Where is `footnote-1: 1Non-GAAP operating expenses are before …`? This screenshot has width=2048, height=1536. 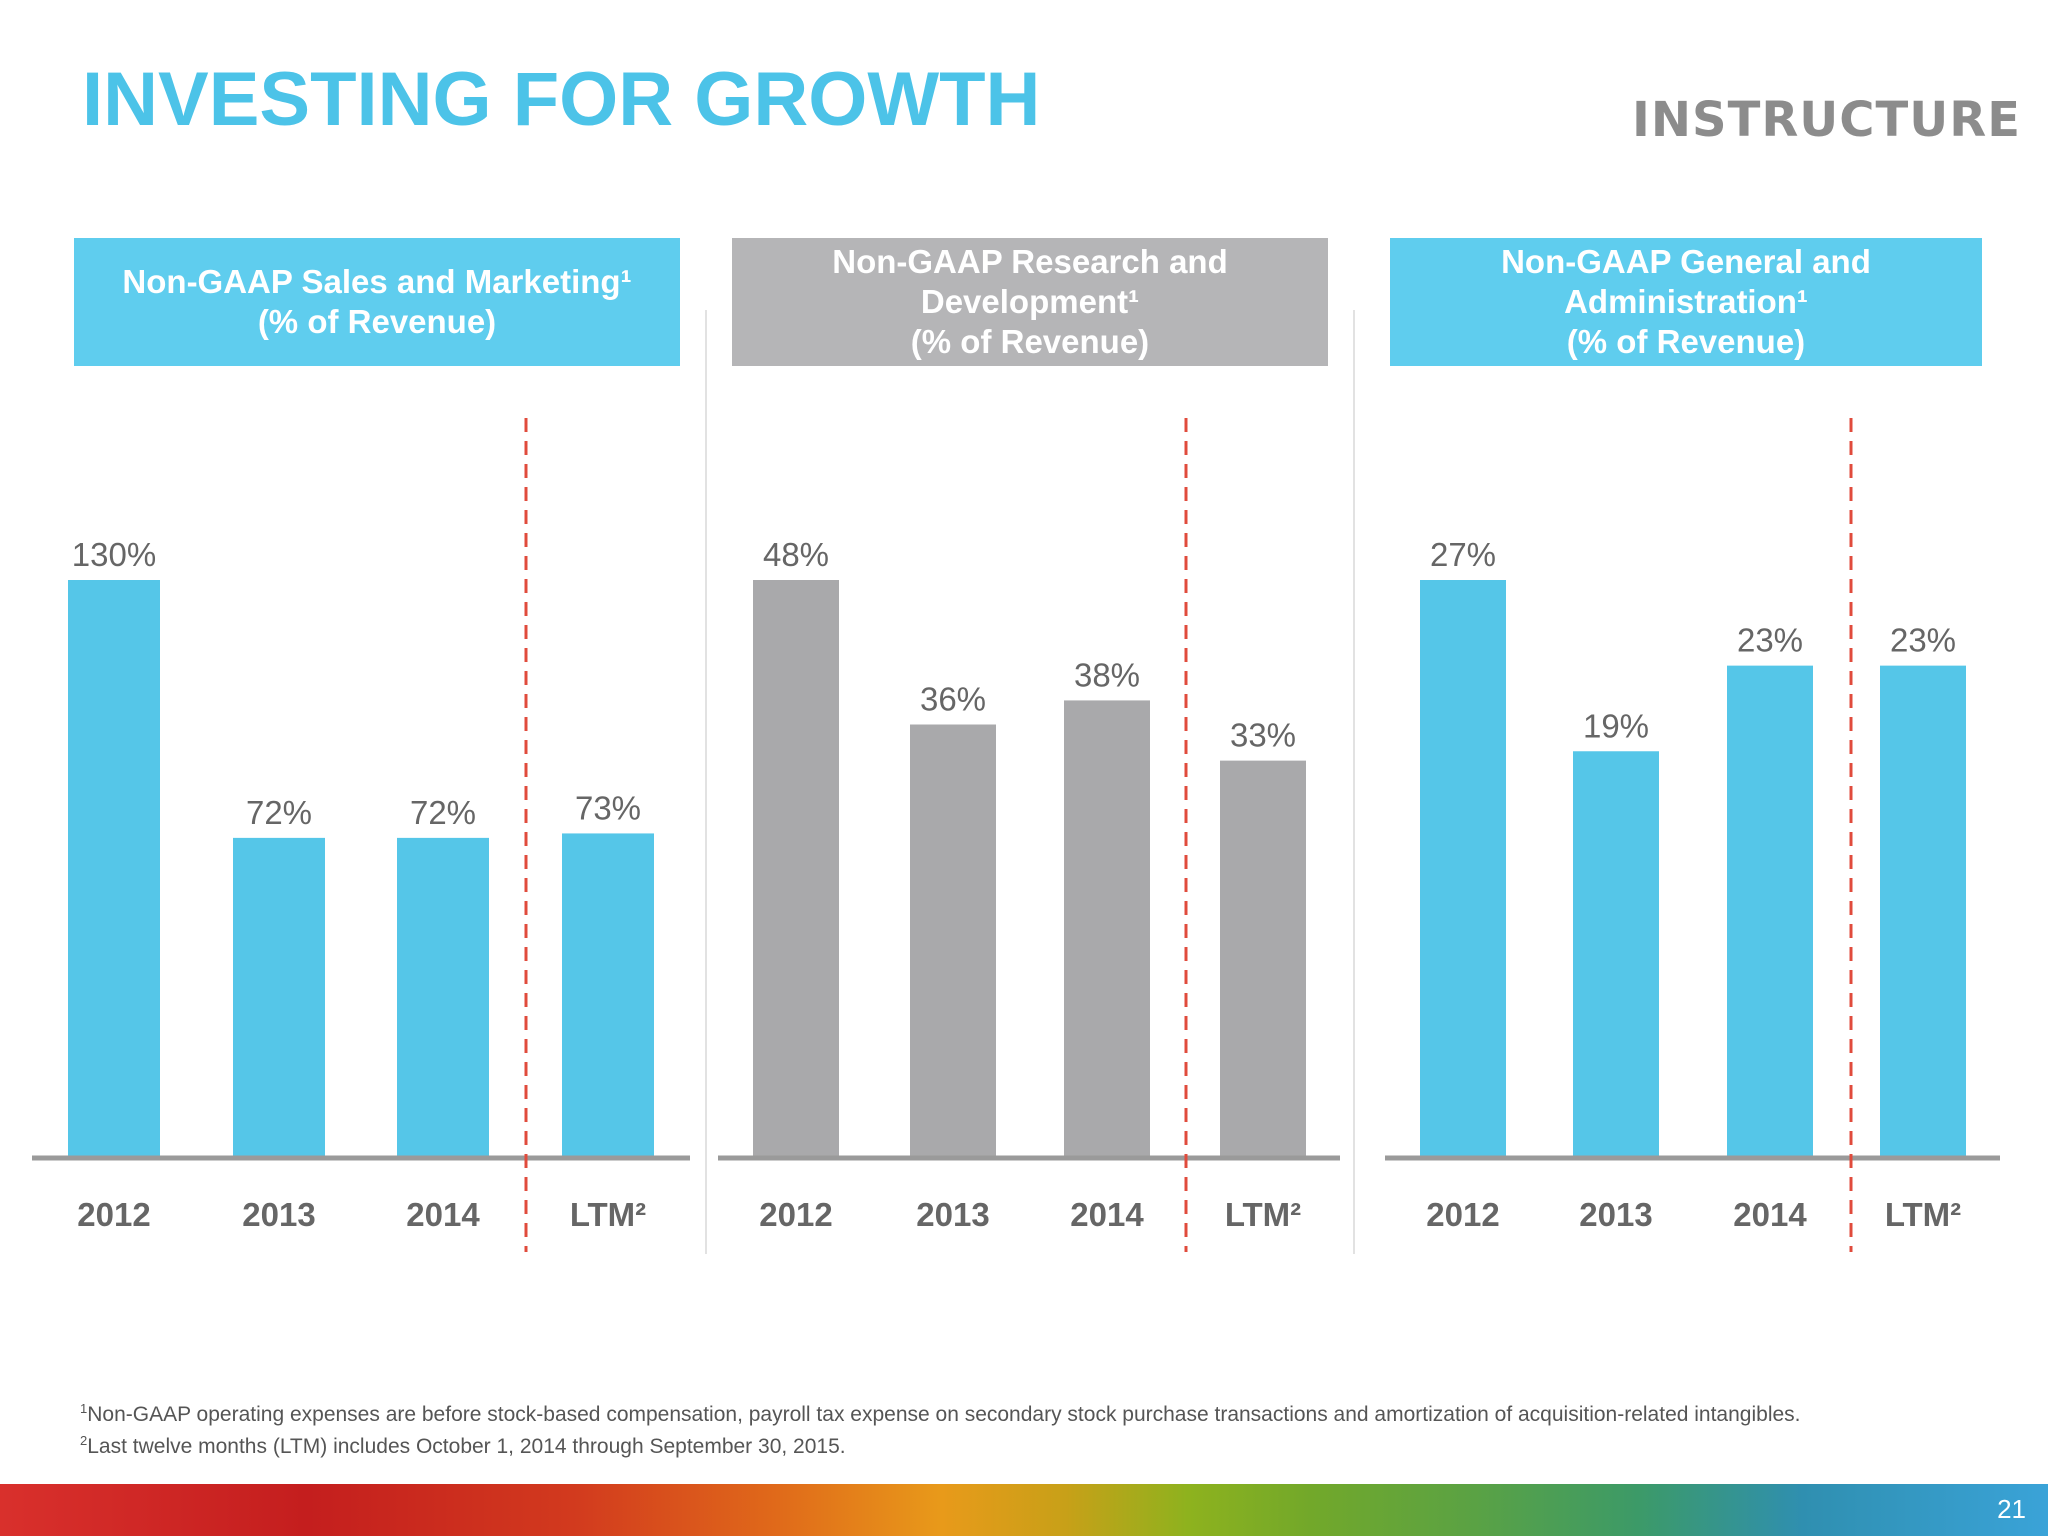
footnote-1: 1Non-GAAP operating expenses are before … is located at coordinates (940, 1413).